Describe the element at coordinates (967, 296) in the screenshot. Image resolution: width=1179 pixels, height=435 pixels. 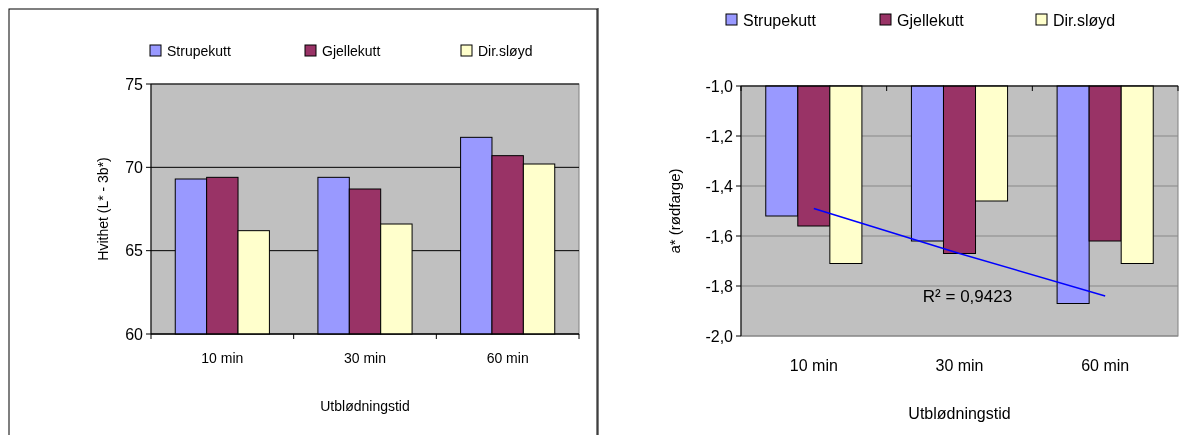
I see `annotation: R² = 0,9423` at that location.